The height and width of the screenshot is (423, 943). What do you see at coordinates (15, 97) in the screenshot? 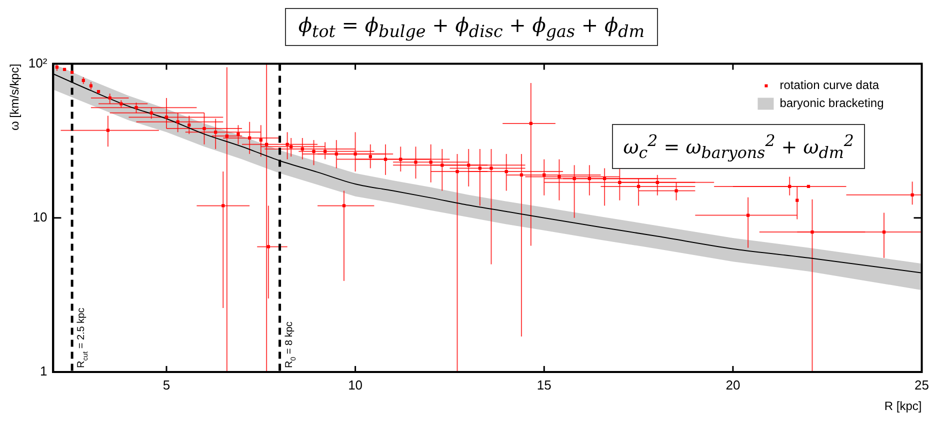
I see `y-axis-title: ω [km/s/kpc]` at bounding box center [15, 97].